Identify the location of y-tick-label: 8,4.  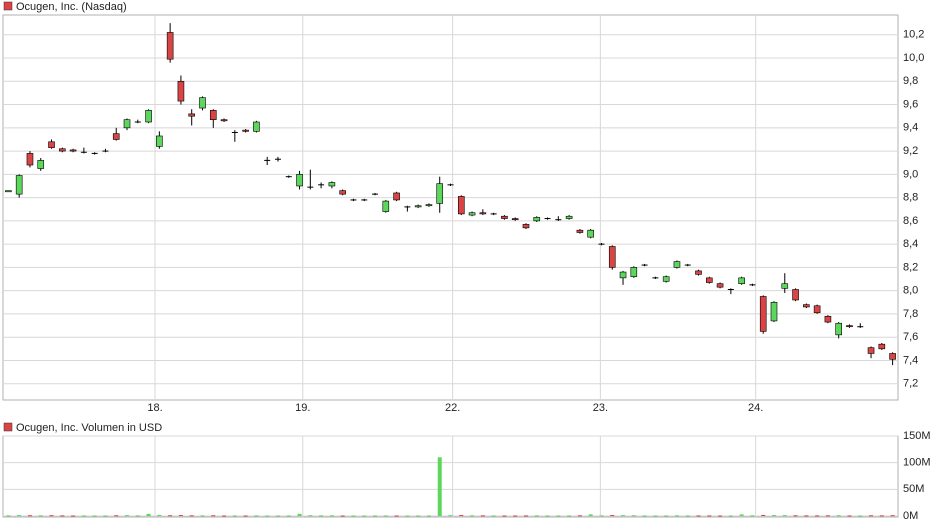
(910, 244).